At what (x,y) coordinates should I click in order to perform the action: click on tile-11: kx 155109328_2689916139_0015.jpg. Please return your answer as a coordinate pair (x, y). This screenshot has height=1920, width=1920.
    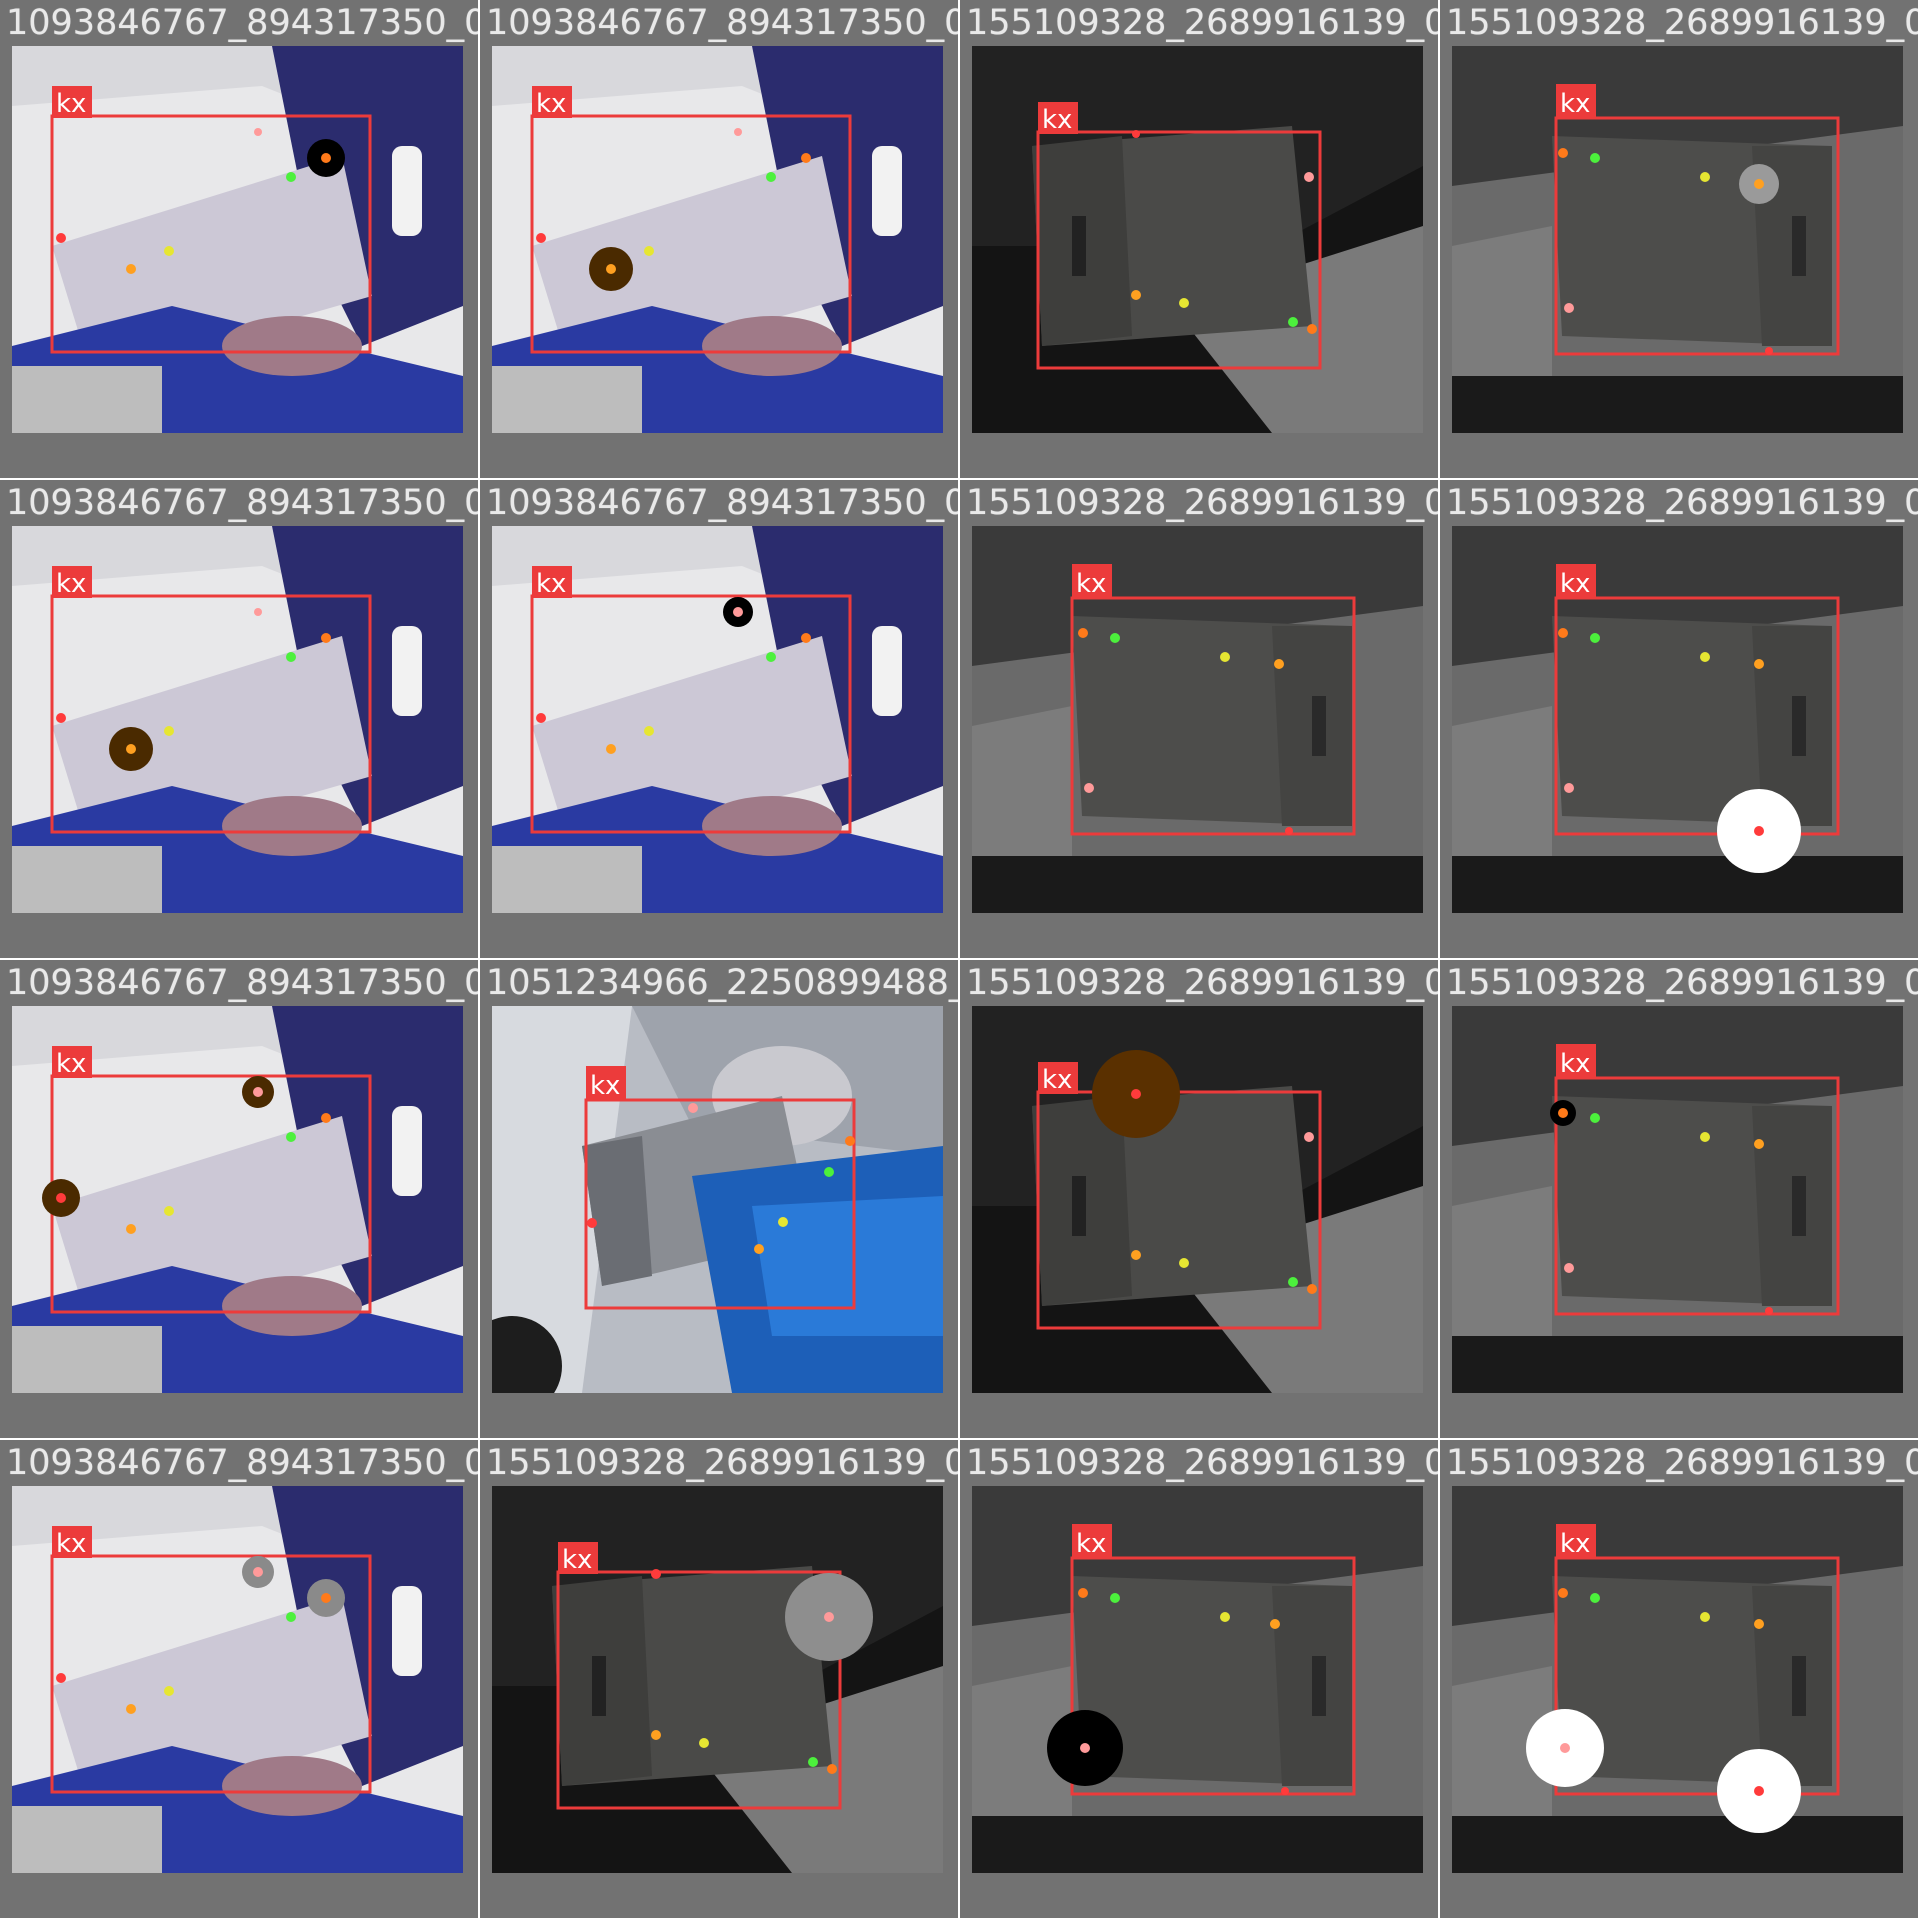
    Looking at the image, I should click on (1199, 1199).